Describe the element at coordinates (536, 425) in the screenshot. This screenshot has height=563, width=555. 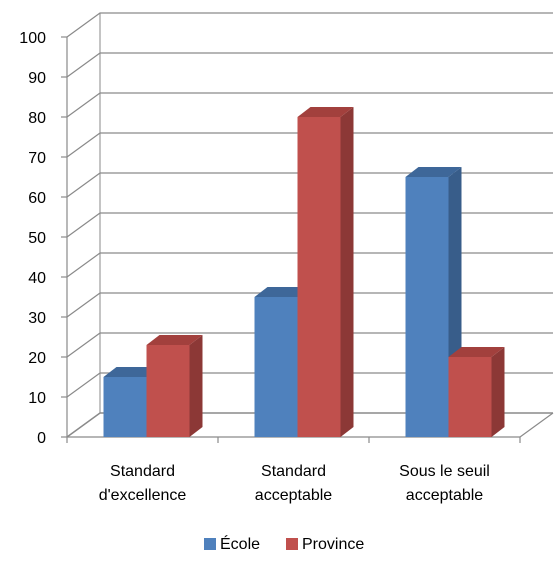
I see `floor-edge` at that location.